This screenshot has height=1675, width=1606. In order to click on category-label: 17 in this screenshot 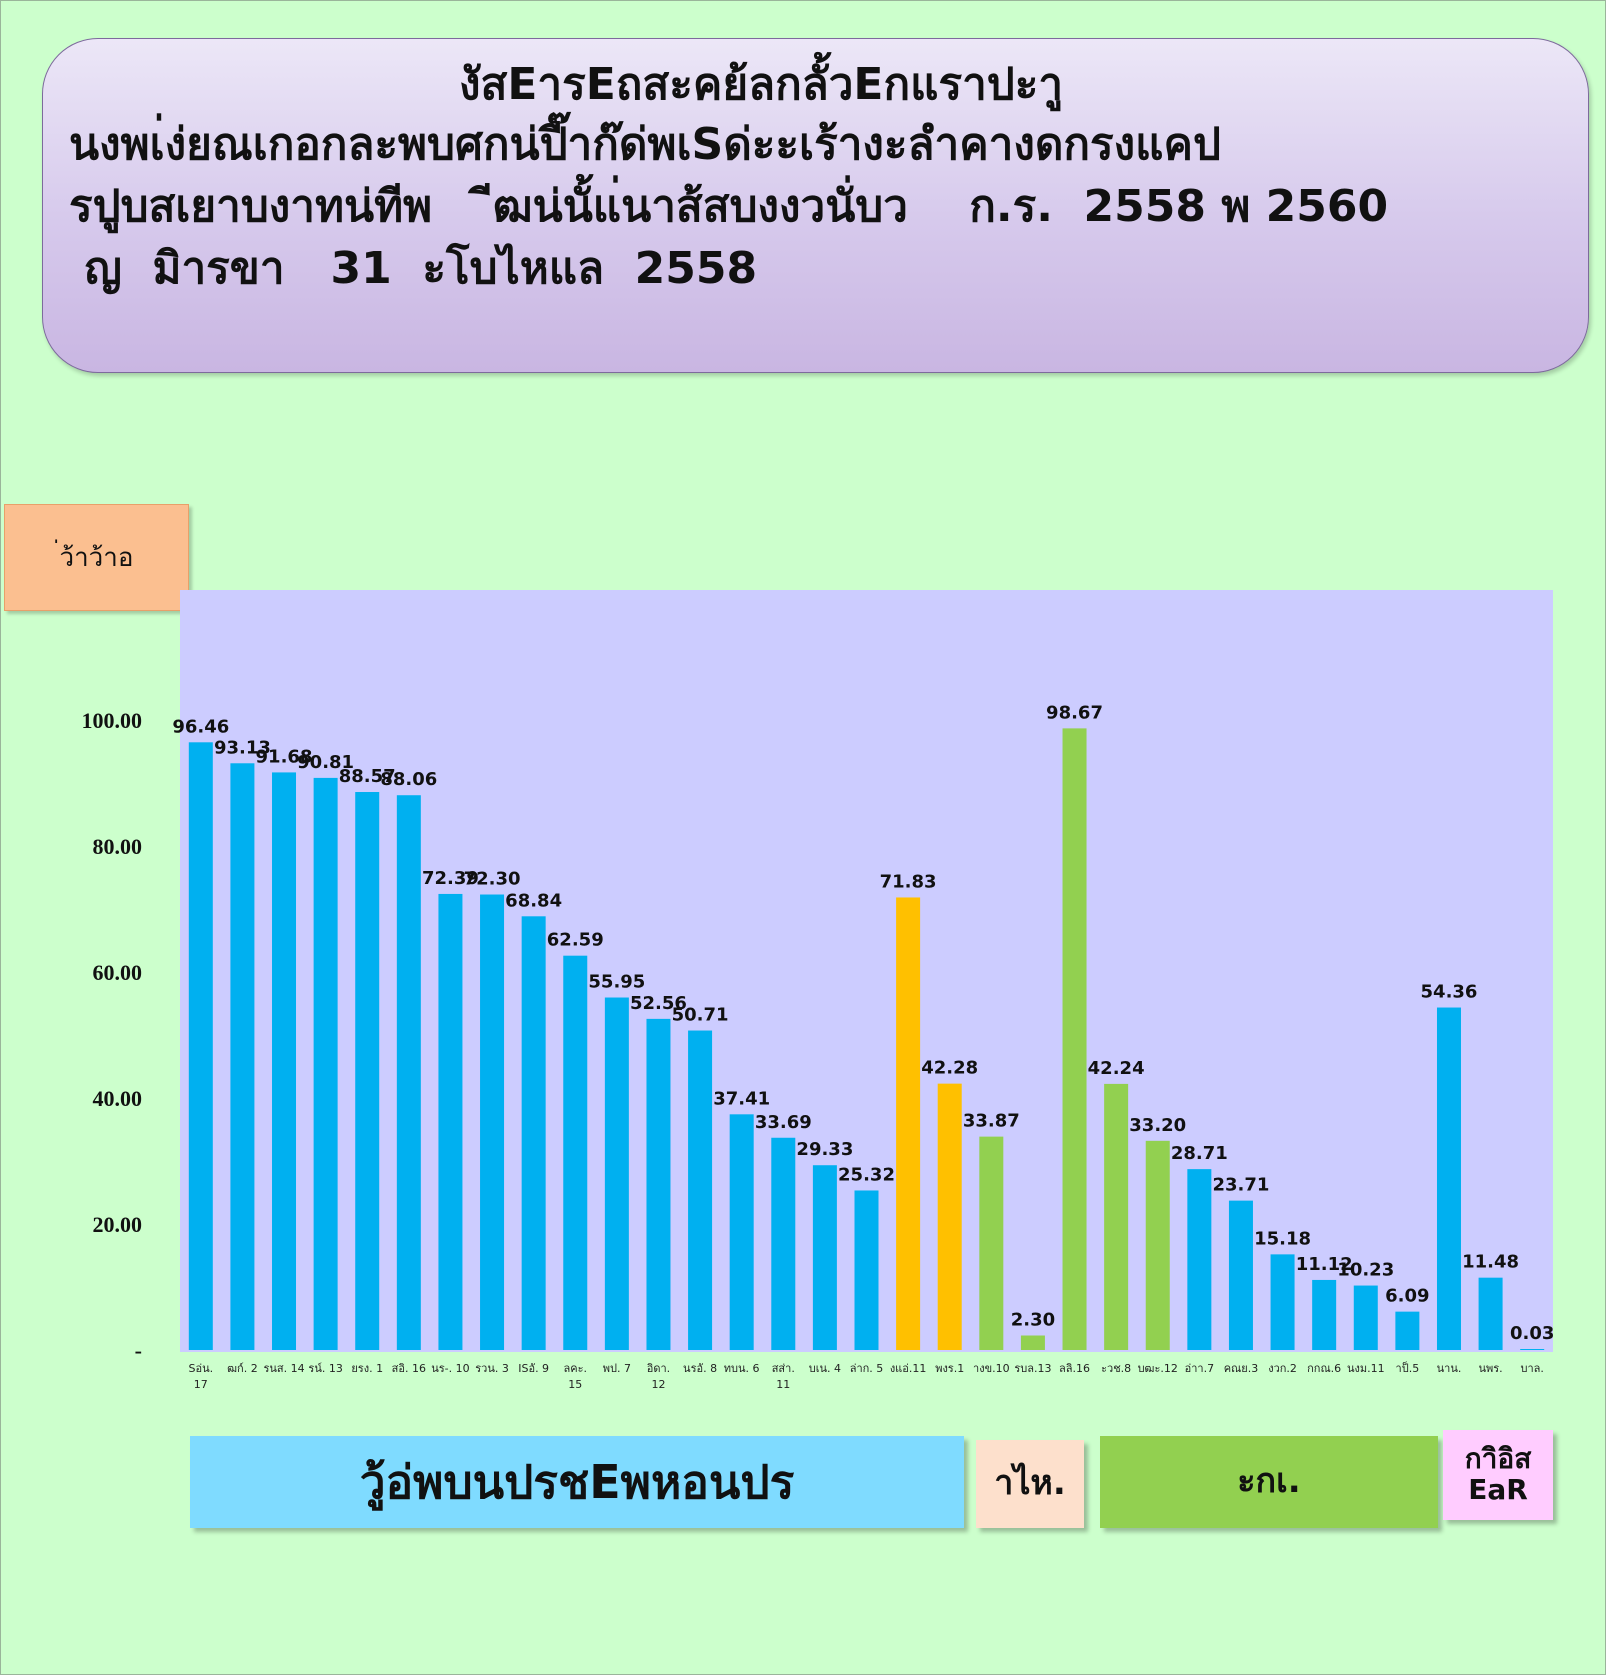, I will do `click(201, 1384)`.